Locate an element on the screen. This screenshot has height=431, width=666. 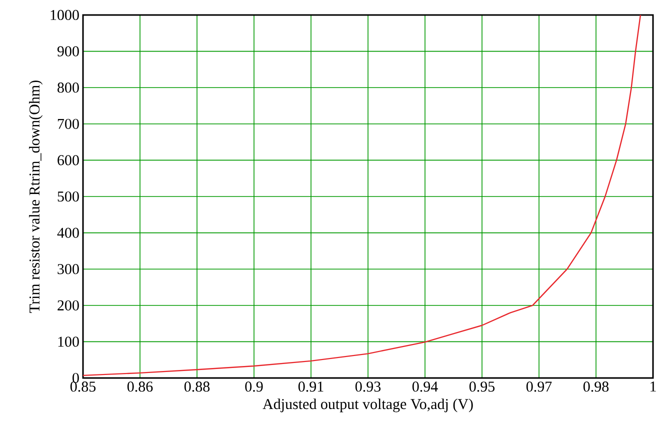
y-tick-label: 500 is located at coordinates (68, 196).